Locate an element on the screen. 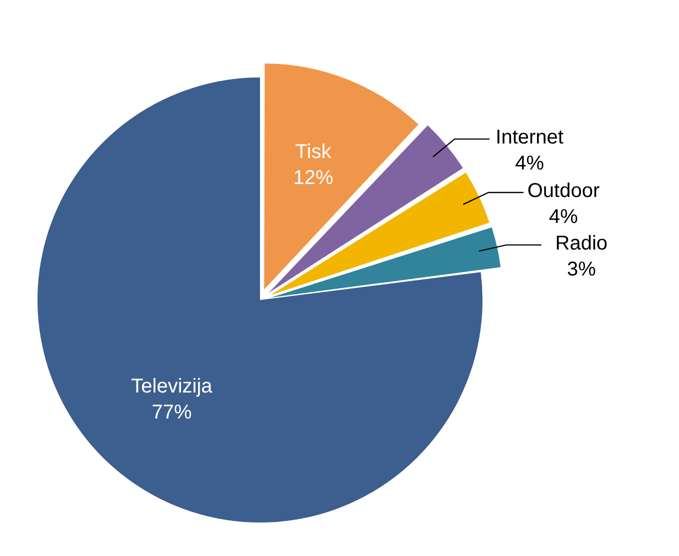 The width and height of the screenshot is (679, 556). slice-label: Radio is located at coordinates (581, 243).